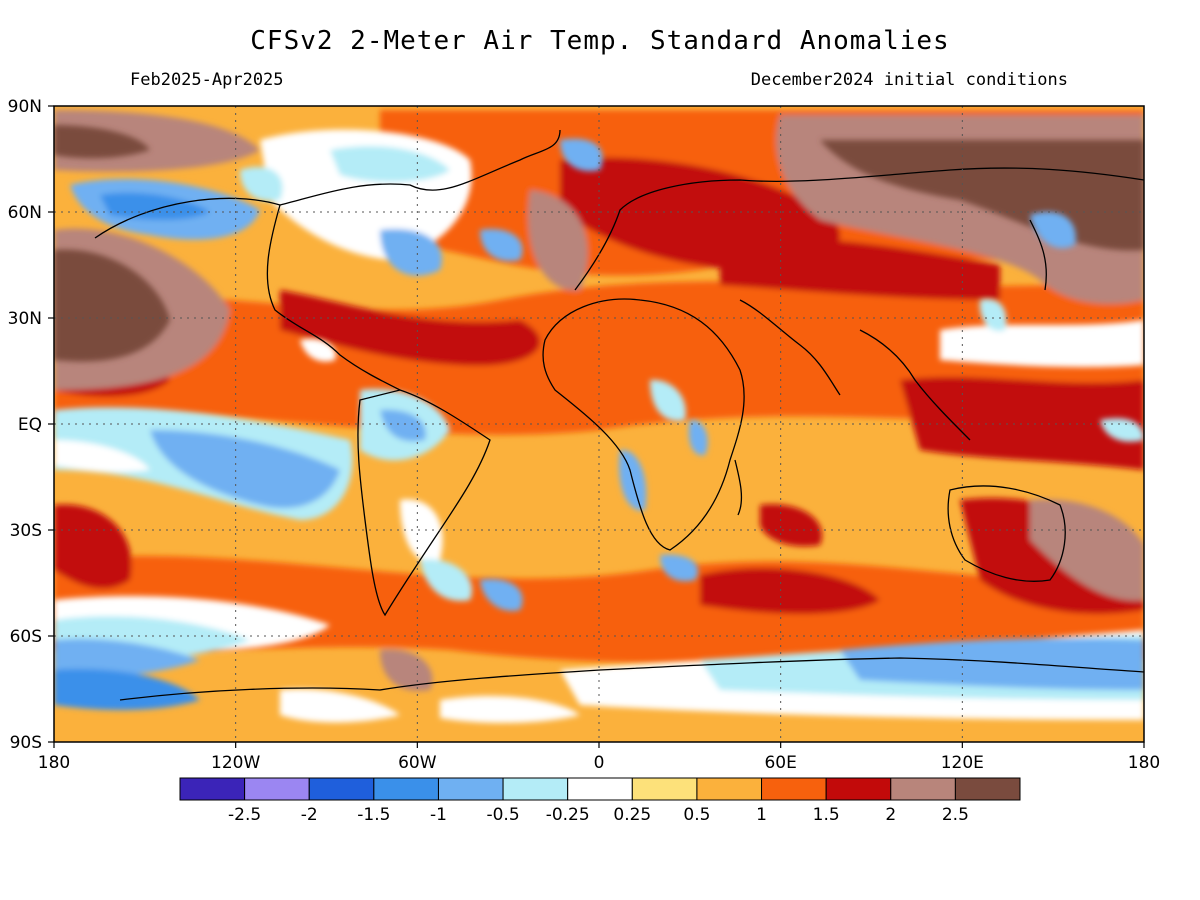  I want to click on lat-label: 60S, so click(26, 637).